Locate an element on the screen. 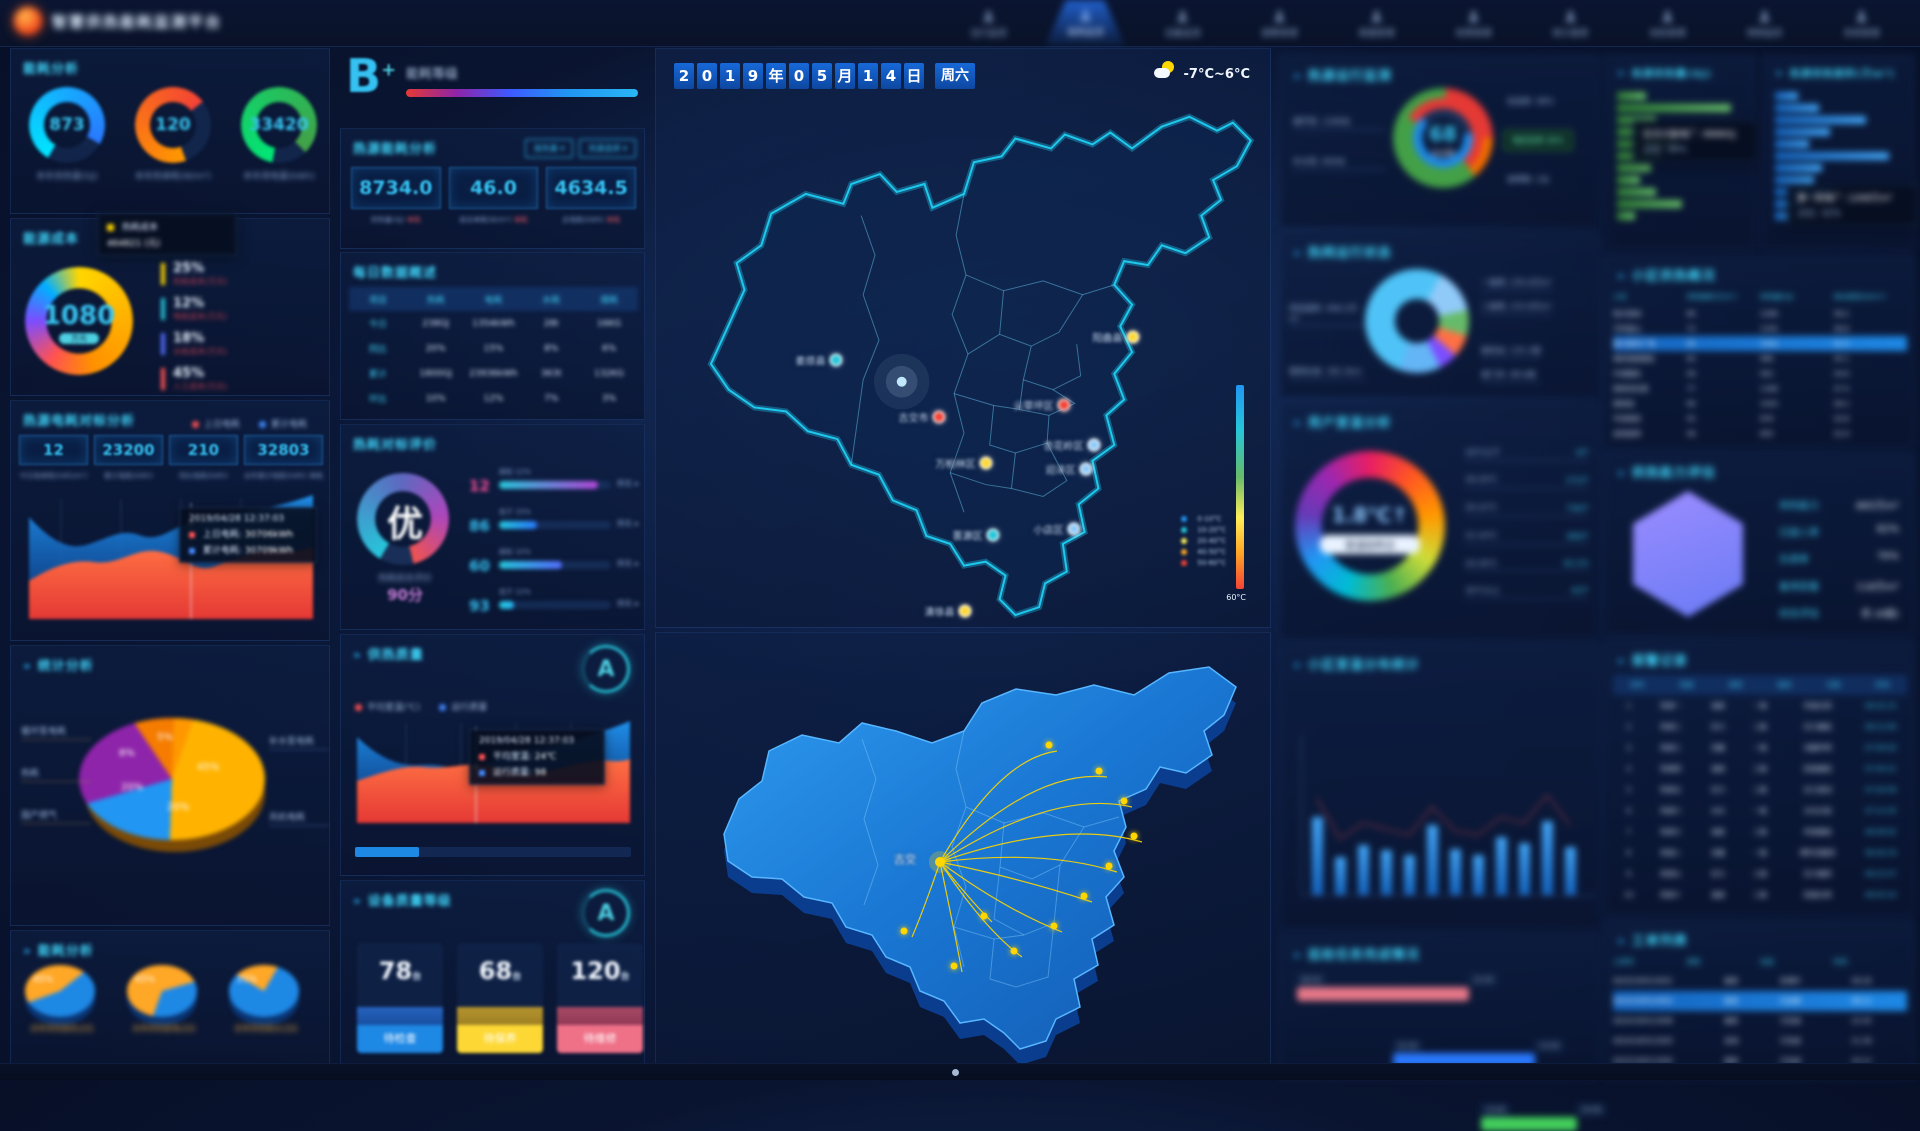 The width and height of the screenshot is (1920, 1131). cell-content: 压力波动 is located at coordinates (1817, 789).